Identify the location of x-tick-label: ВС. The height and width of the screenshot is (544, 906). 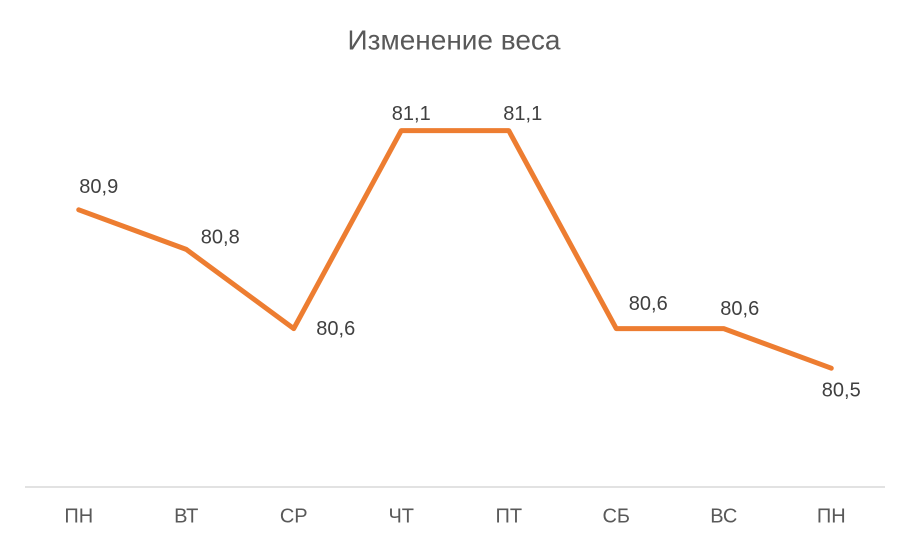
(723, 516).